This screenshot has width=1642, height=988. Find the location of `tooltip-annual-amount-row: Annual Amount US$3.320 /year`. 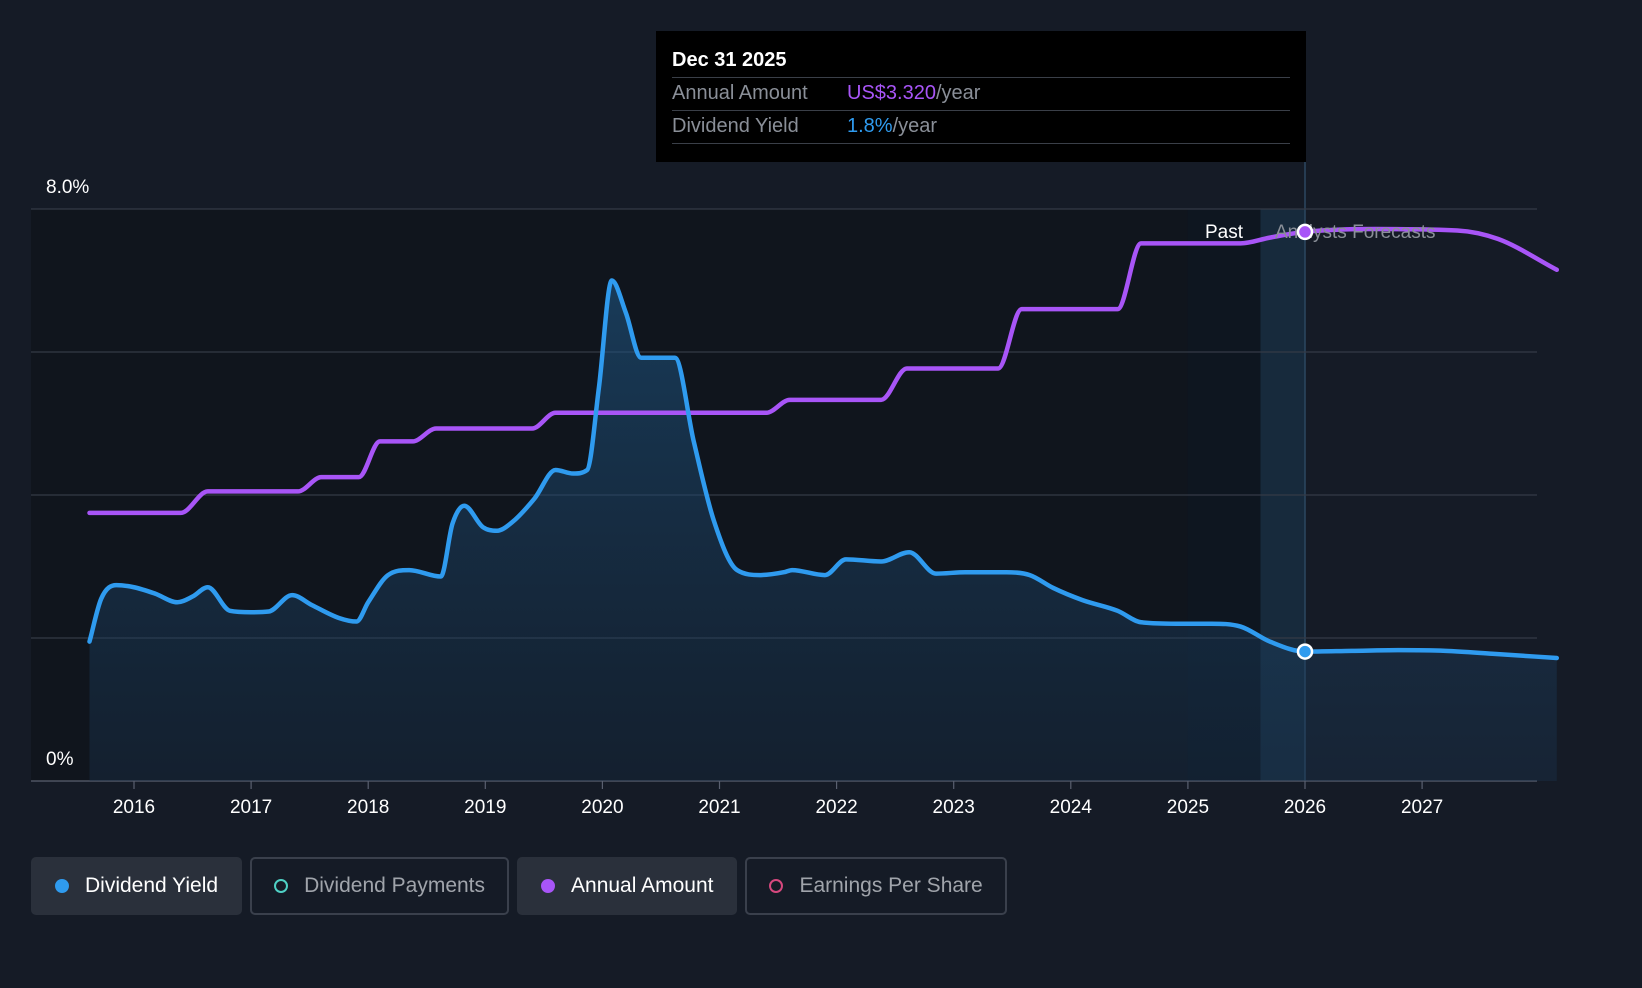

tooltip-annual-amount-row: Annual Amount US$3.320 /year is located at coordinates (981, 94).